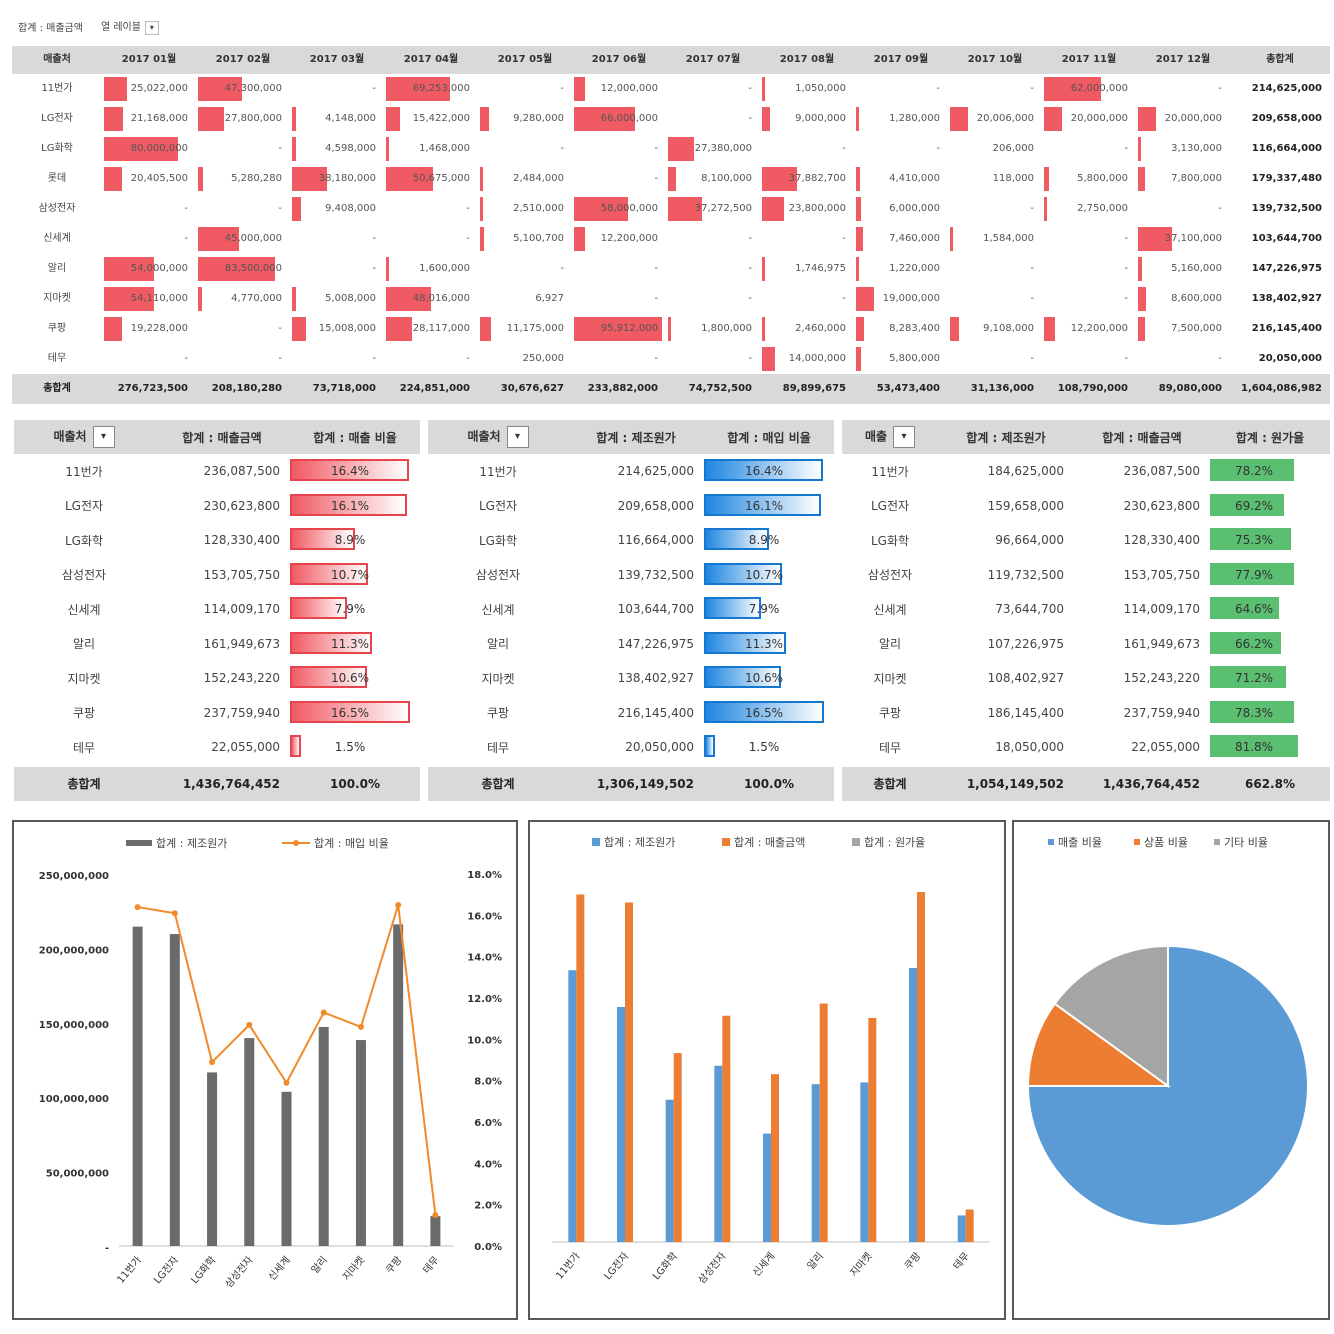  I want to click on pivot-cell: 25,022,000, so click(149, 89).